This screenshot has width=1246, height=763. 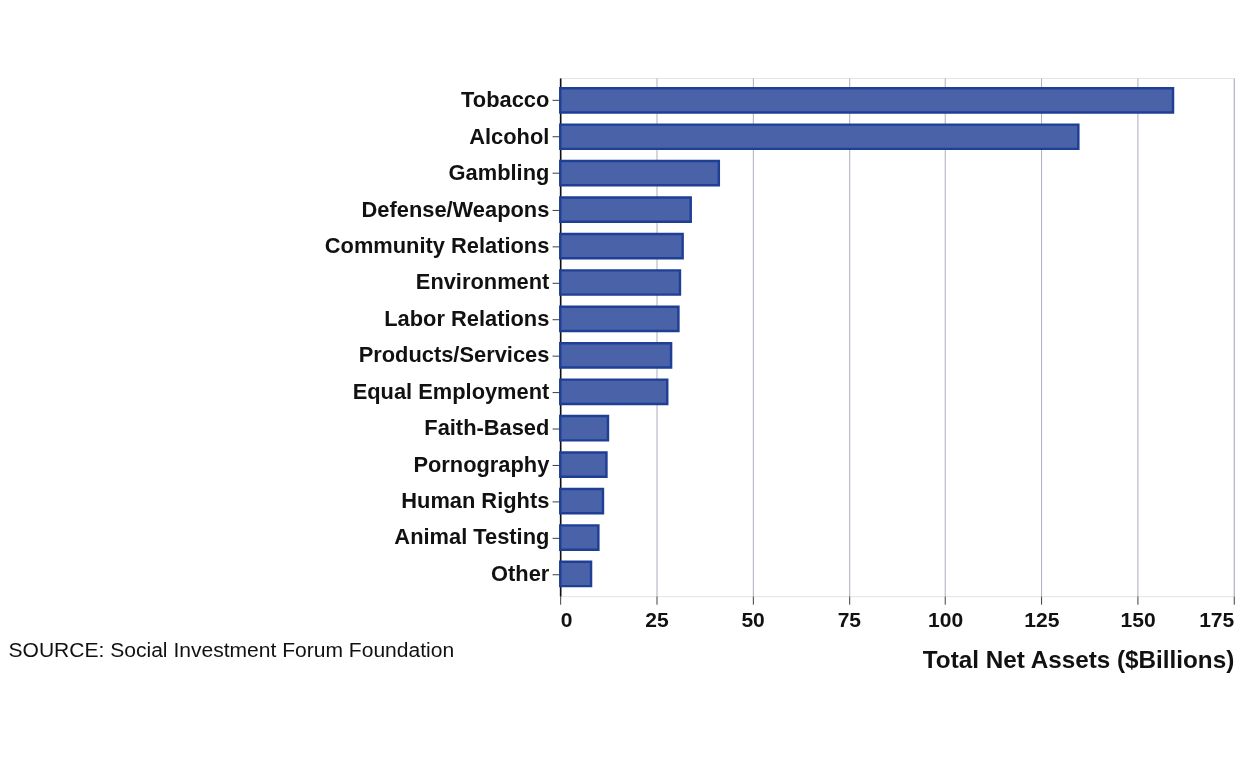 What do you see at coordinates (451, 391) in the screenshot?
I see `y-tick-label: Equal Employment` at bounding box center [451, 391].